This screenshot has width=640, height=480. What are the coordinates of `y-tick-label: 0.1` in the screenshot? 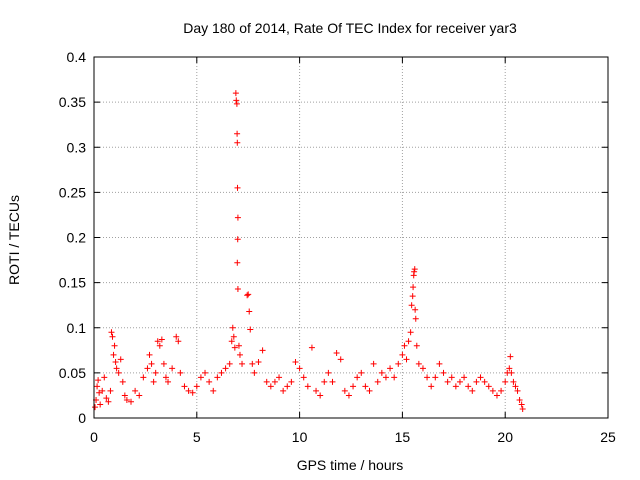 It's located at (77, 328).